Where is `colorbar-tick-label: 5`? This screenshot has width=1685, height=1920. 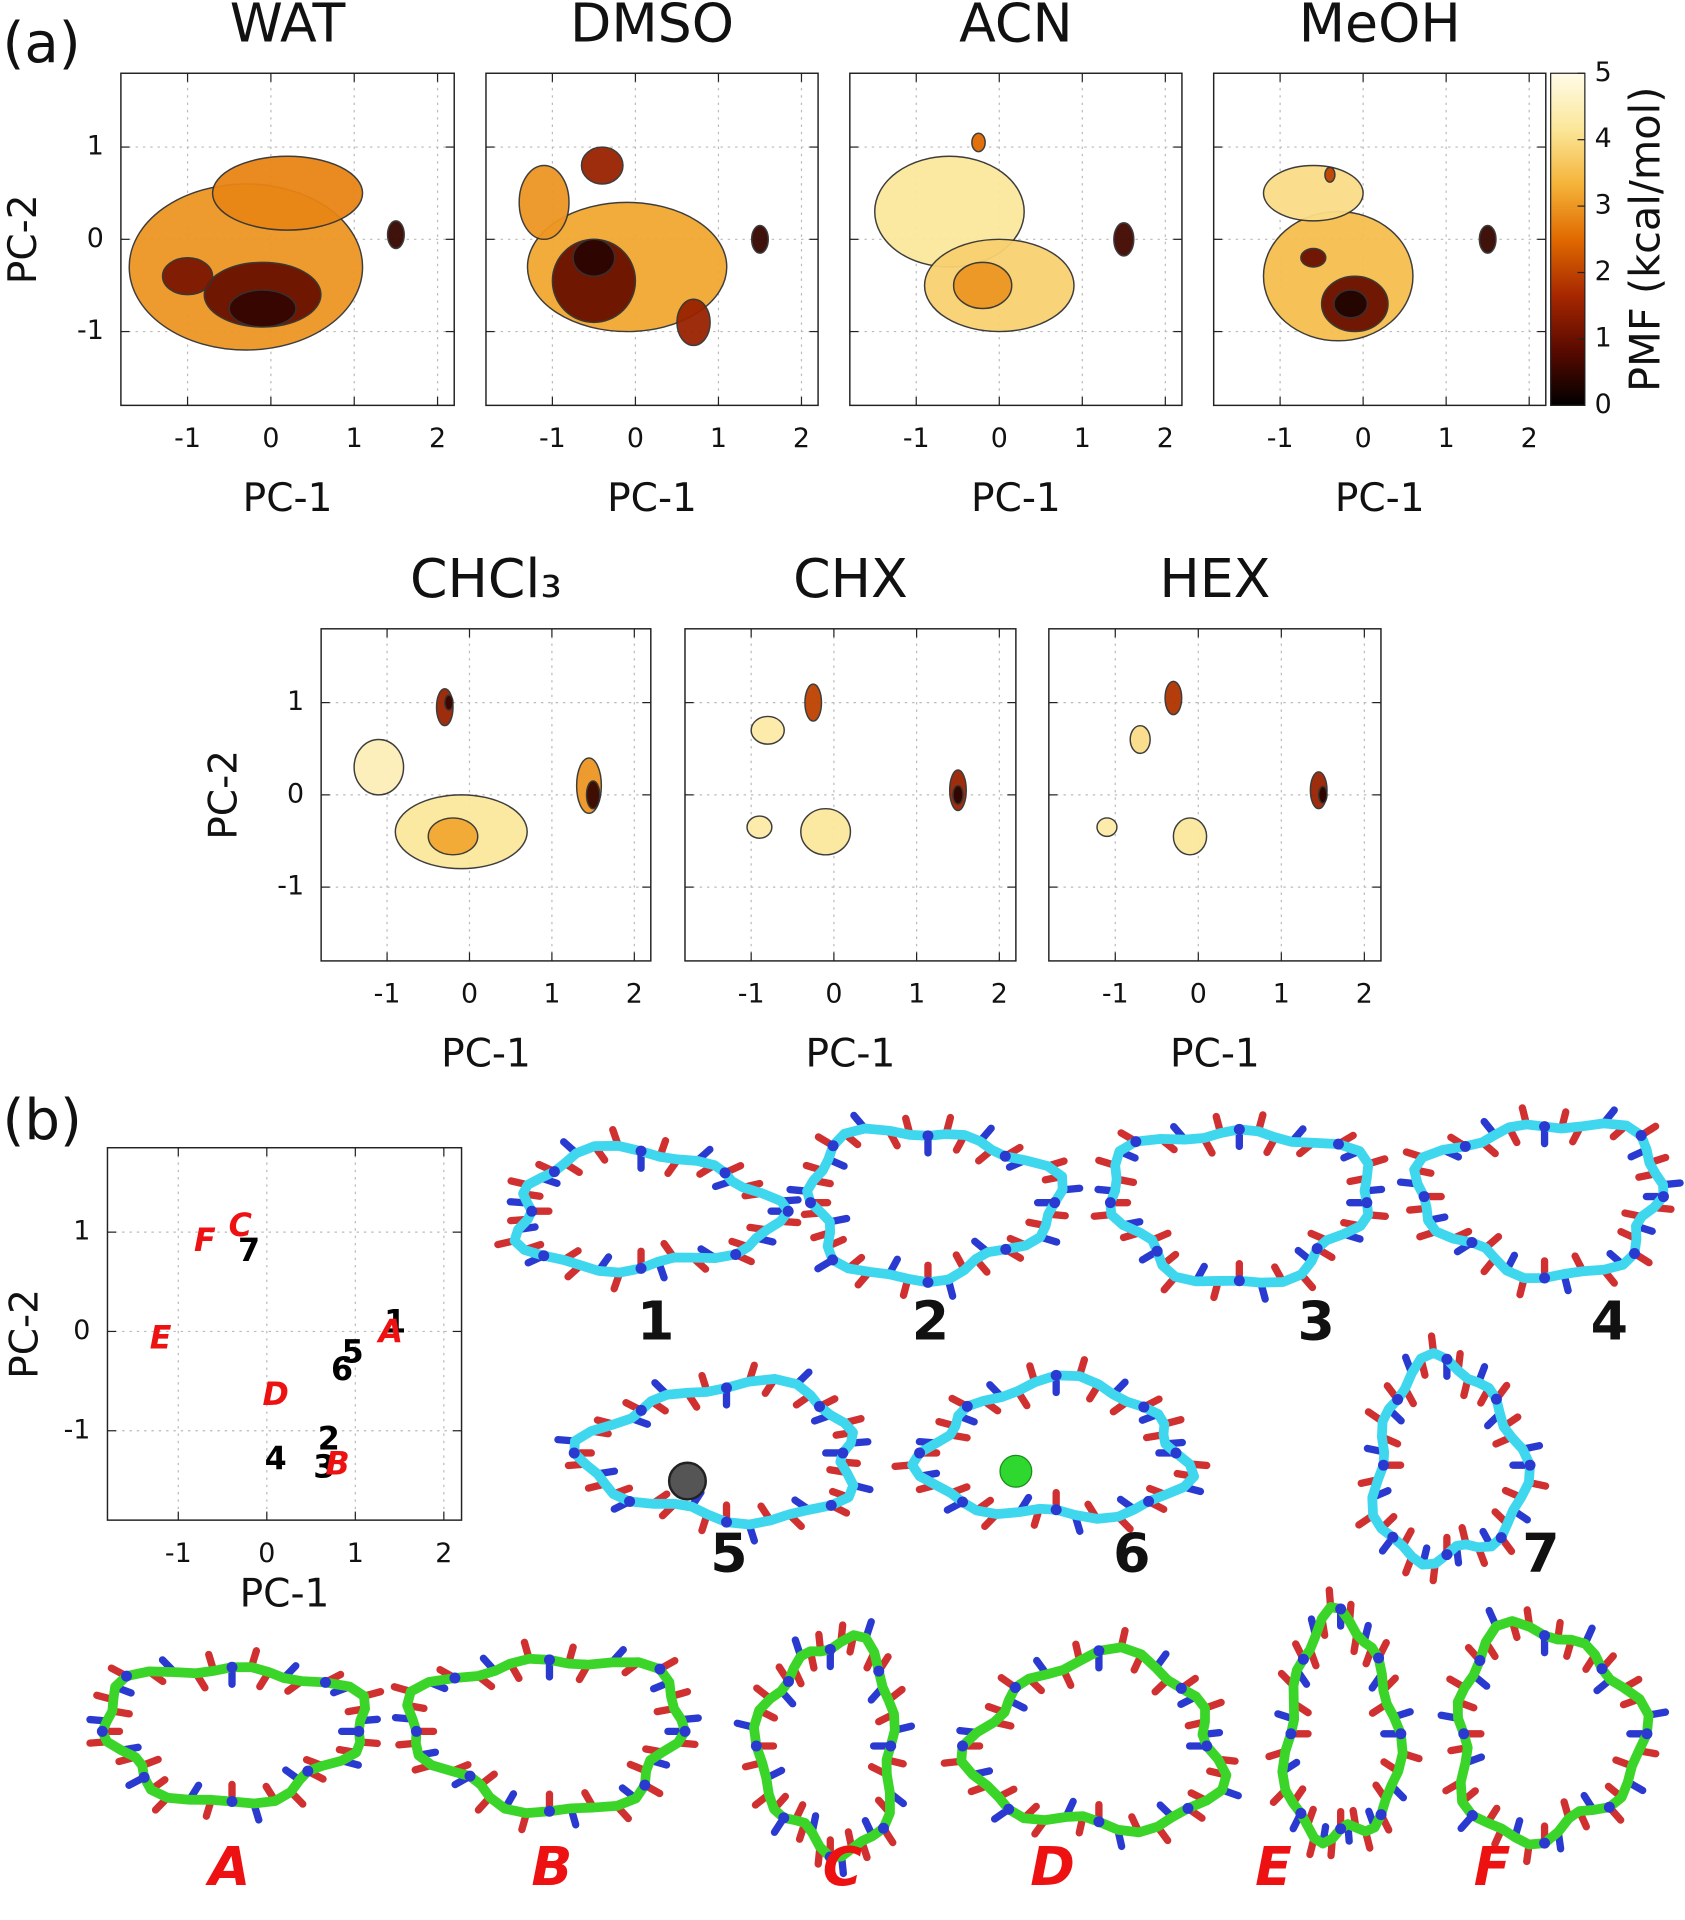 colorbar-tick-label: 5 is located at coordinates (1603, 72).